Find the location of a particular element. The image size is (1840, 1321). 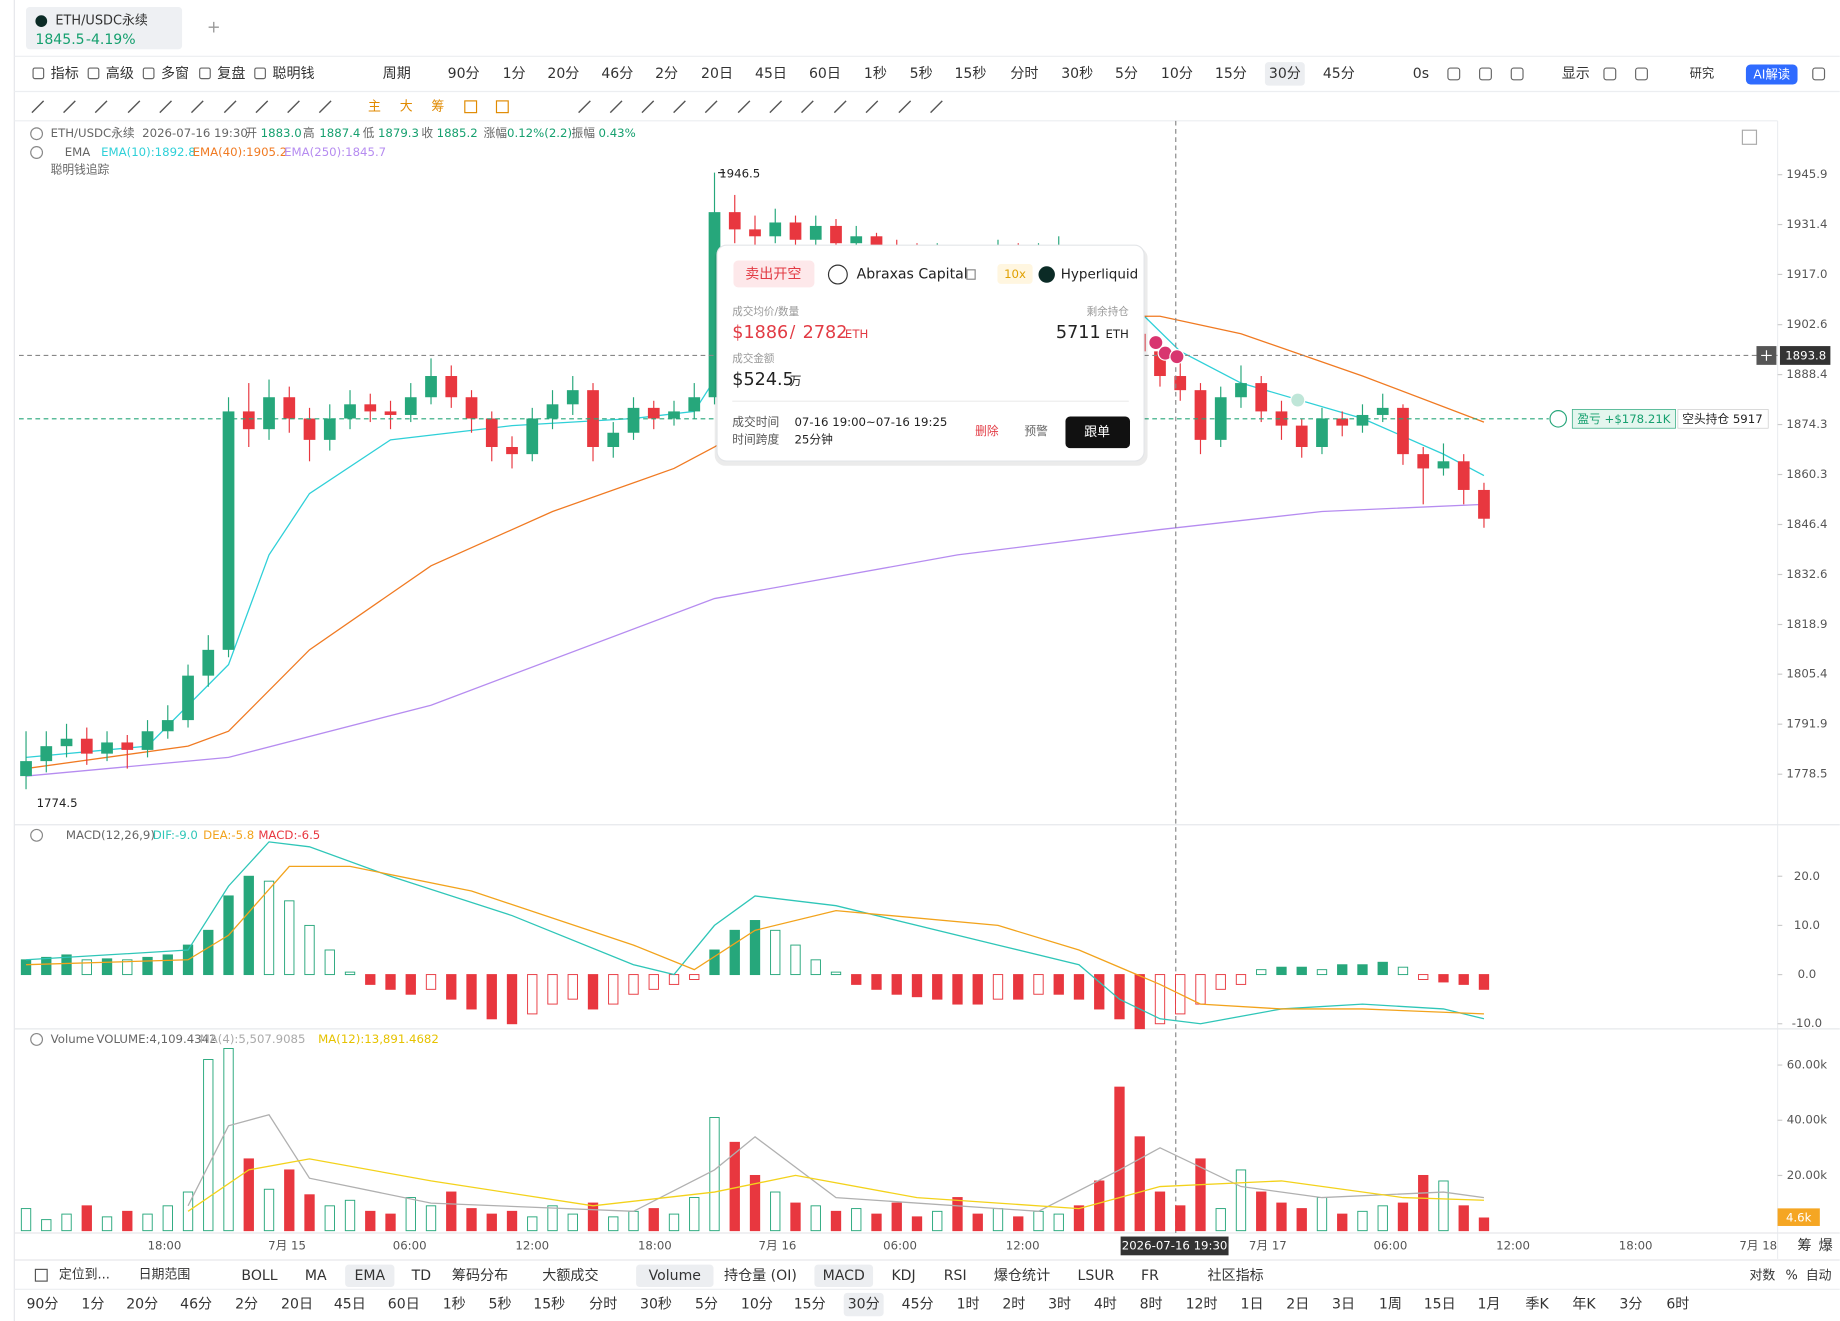

toolbar-tool: 指标 is located at coordinates (65, 74).